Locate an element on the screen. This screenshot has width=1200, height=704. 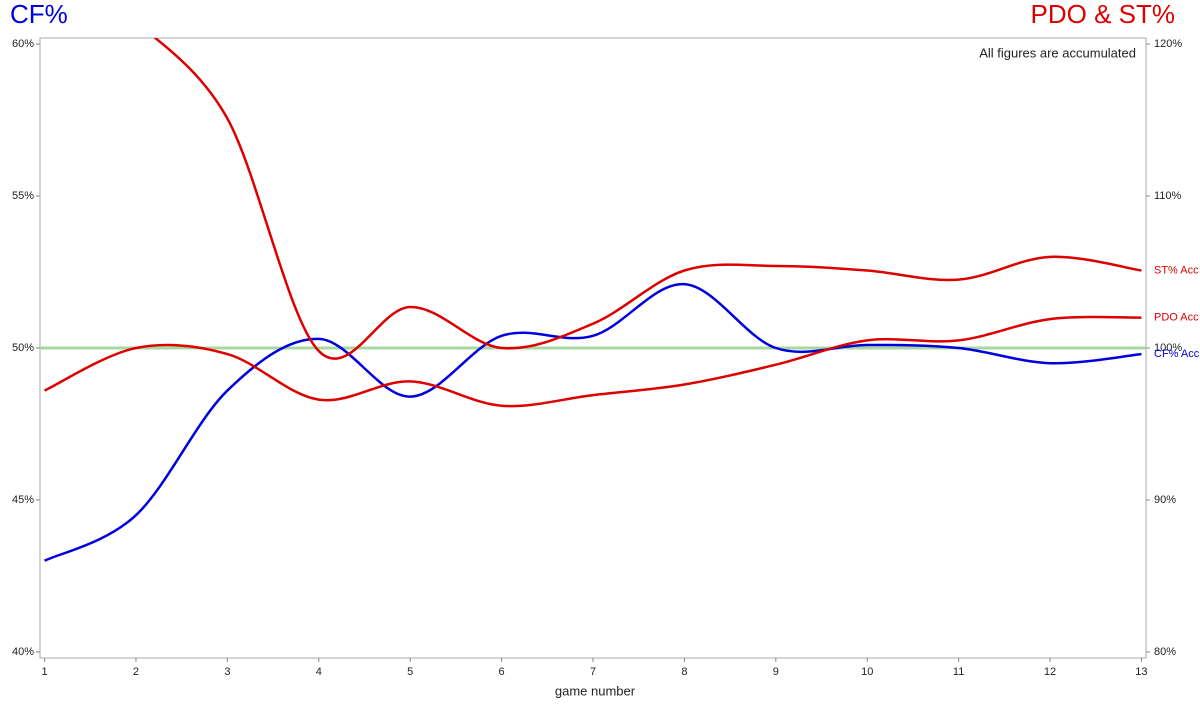
y2-tick-label: 110% is located at coordinates (1168, 196).